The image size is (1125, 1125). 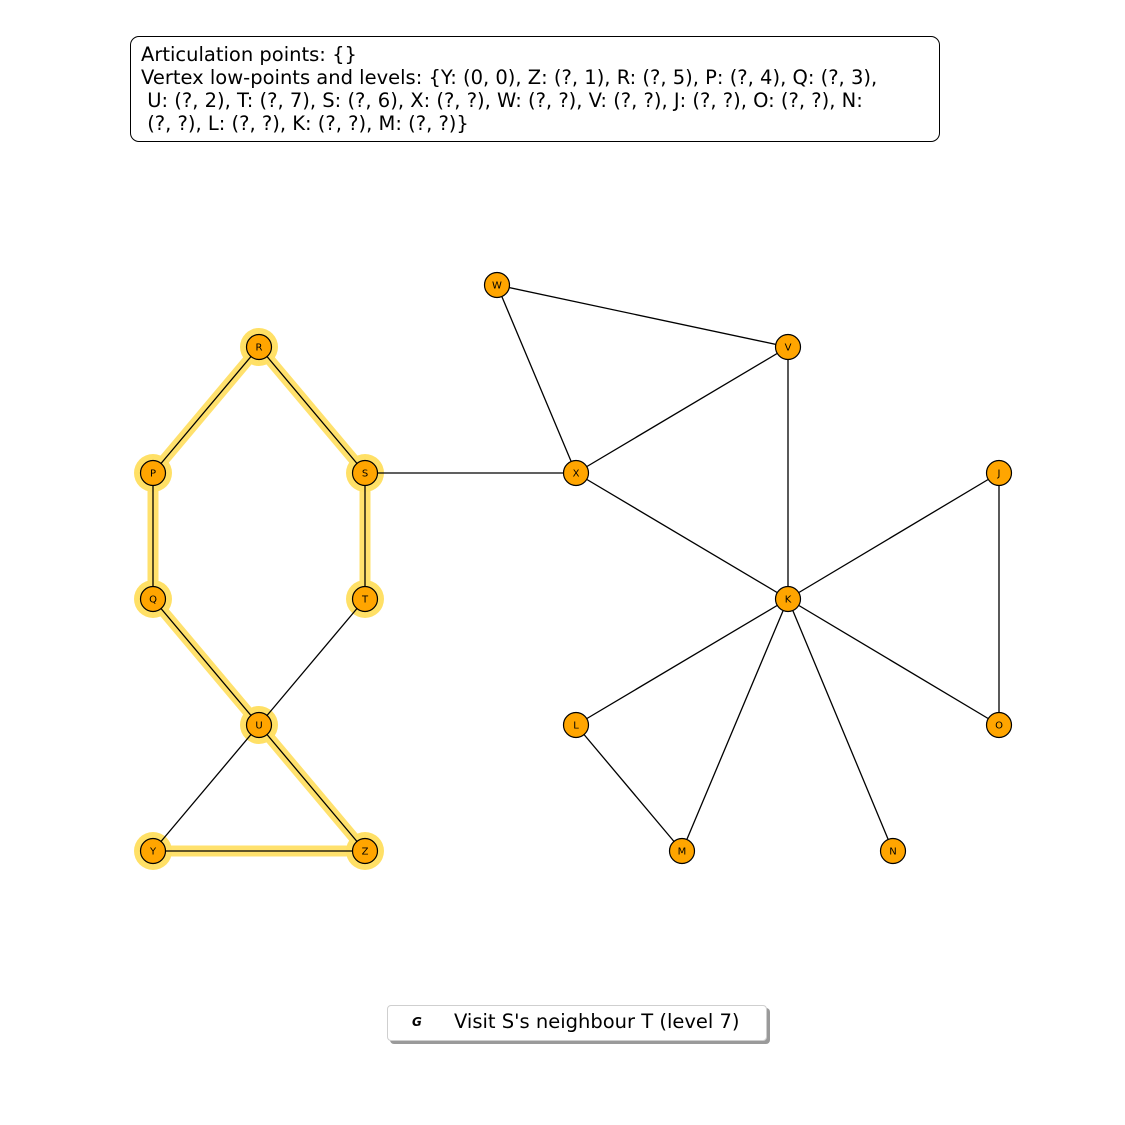 I want to click on node-label-T: T, so click(x=365, y=600).